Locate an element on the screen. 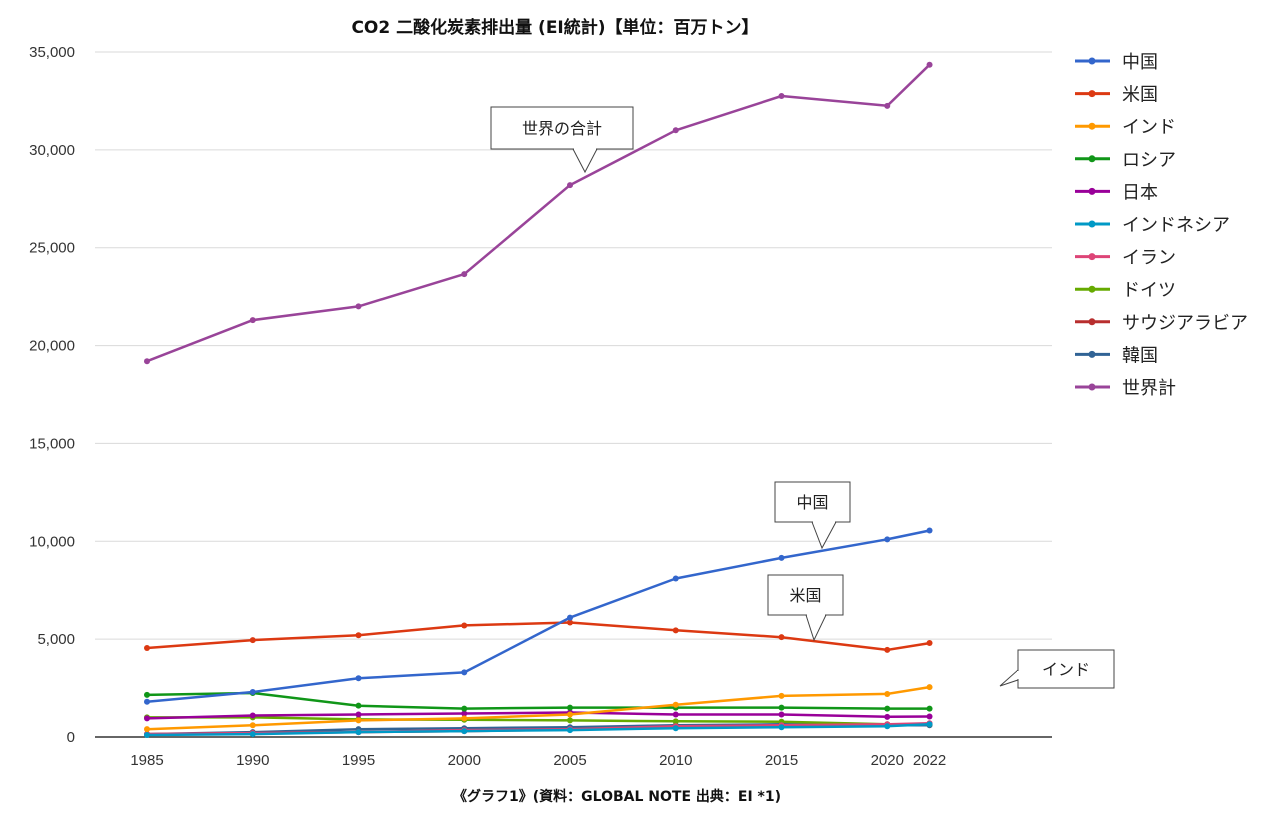  x-tick-label: 2020 is located at coordinates (887, 760).